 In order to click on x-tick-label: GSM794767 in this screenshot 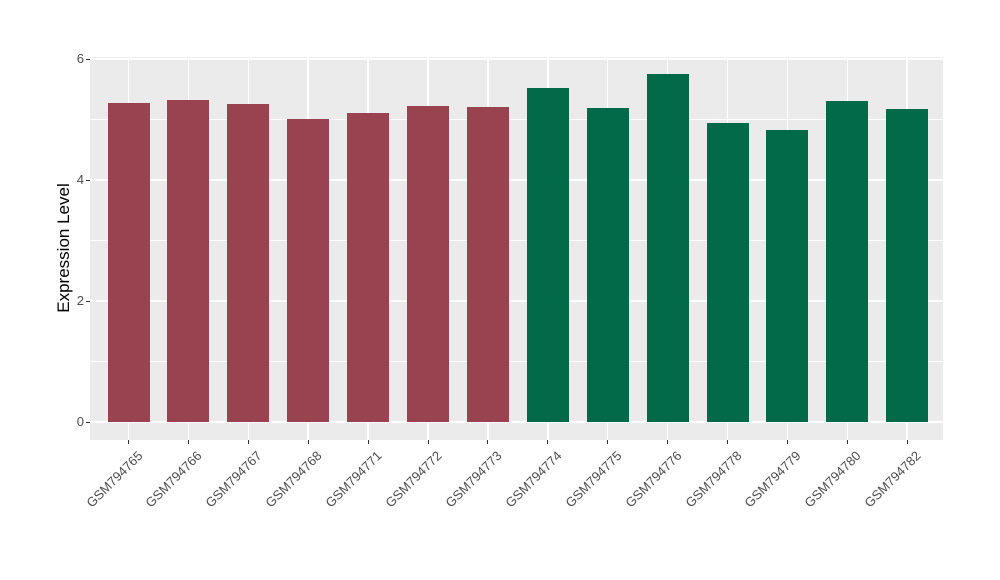, I will do `click(233, 479)`.